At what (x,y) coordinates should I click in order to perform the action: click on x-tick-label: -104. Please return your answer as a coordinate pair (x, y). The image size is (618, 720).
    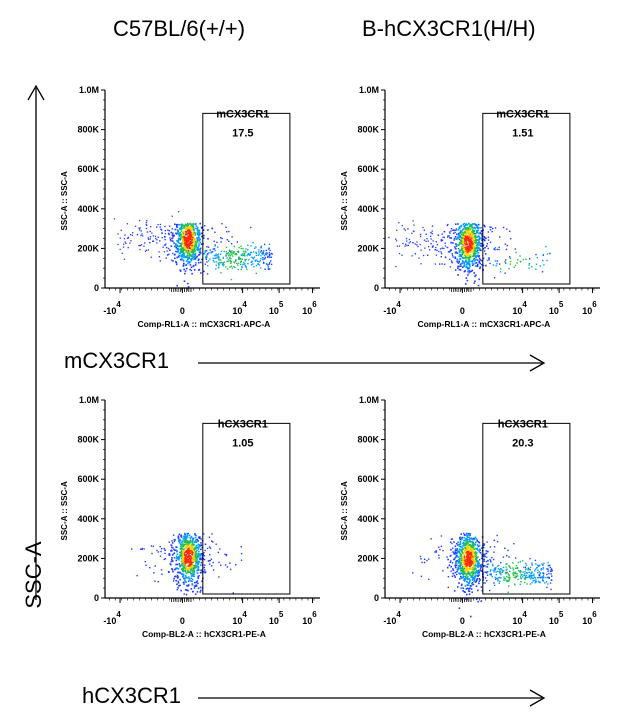
    Looking at the image, I should click on (392, 618).